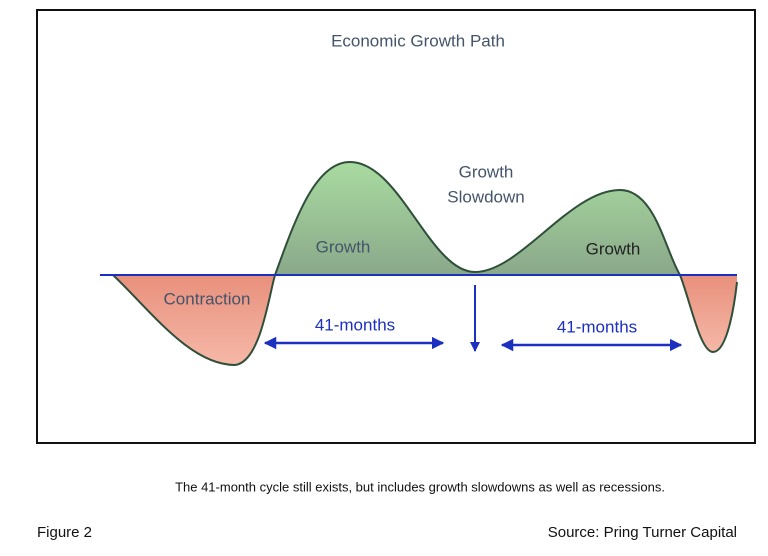 The image size is (768, 556). Describe the element at coordinates (64, 532) in the screenshot. I see `figure-label: Figure 2` at that location.